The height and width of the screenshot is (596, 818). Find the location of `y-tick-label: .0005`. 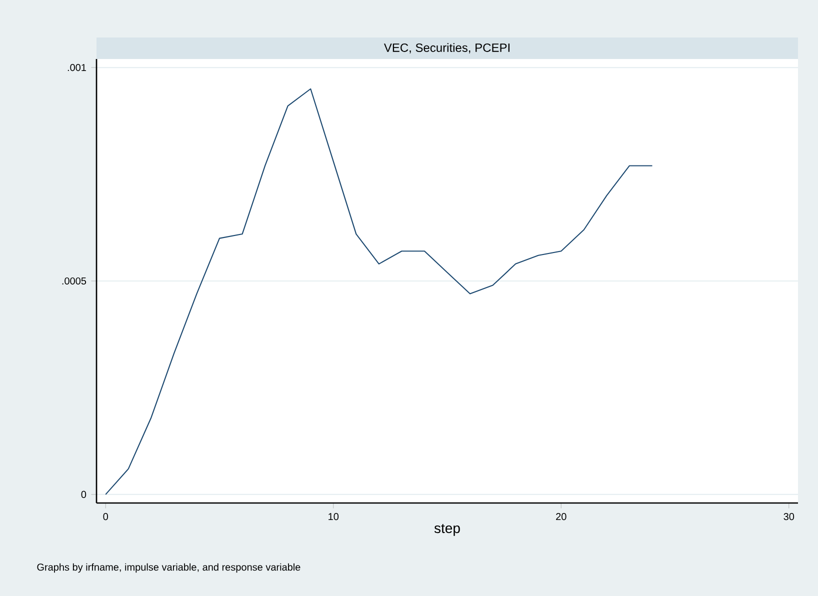

y-tick-label: .0005 is located at coordinates (74, 281).